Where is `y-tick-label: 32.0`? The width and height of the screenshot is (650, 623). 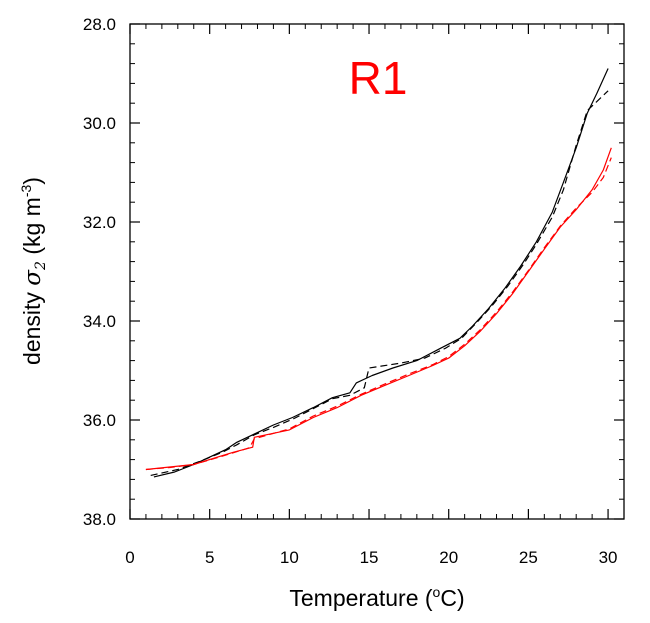 y-tick-label: 32.0 is located at coordinates (99, 222).